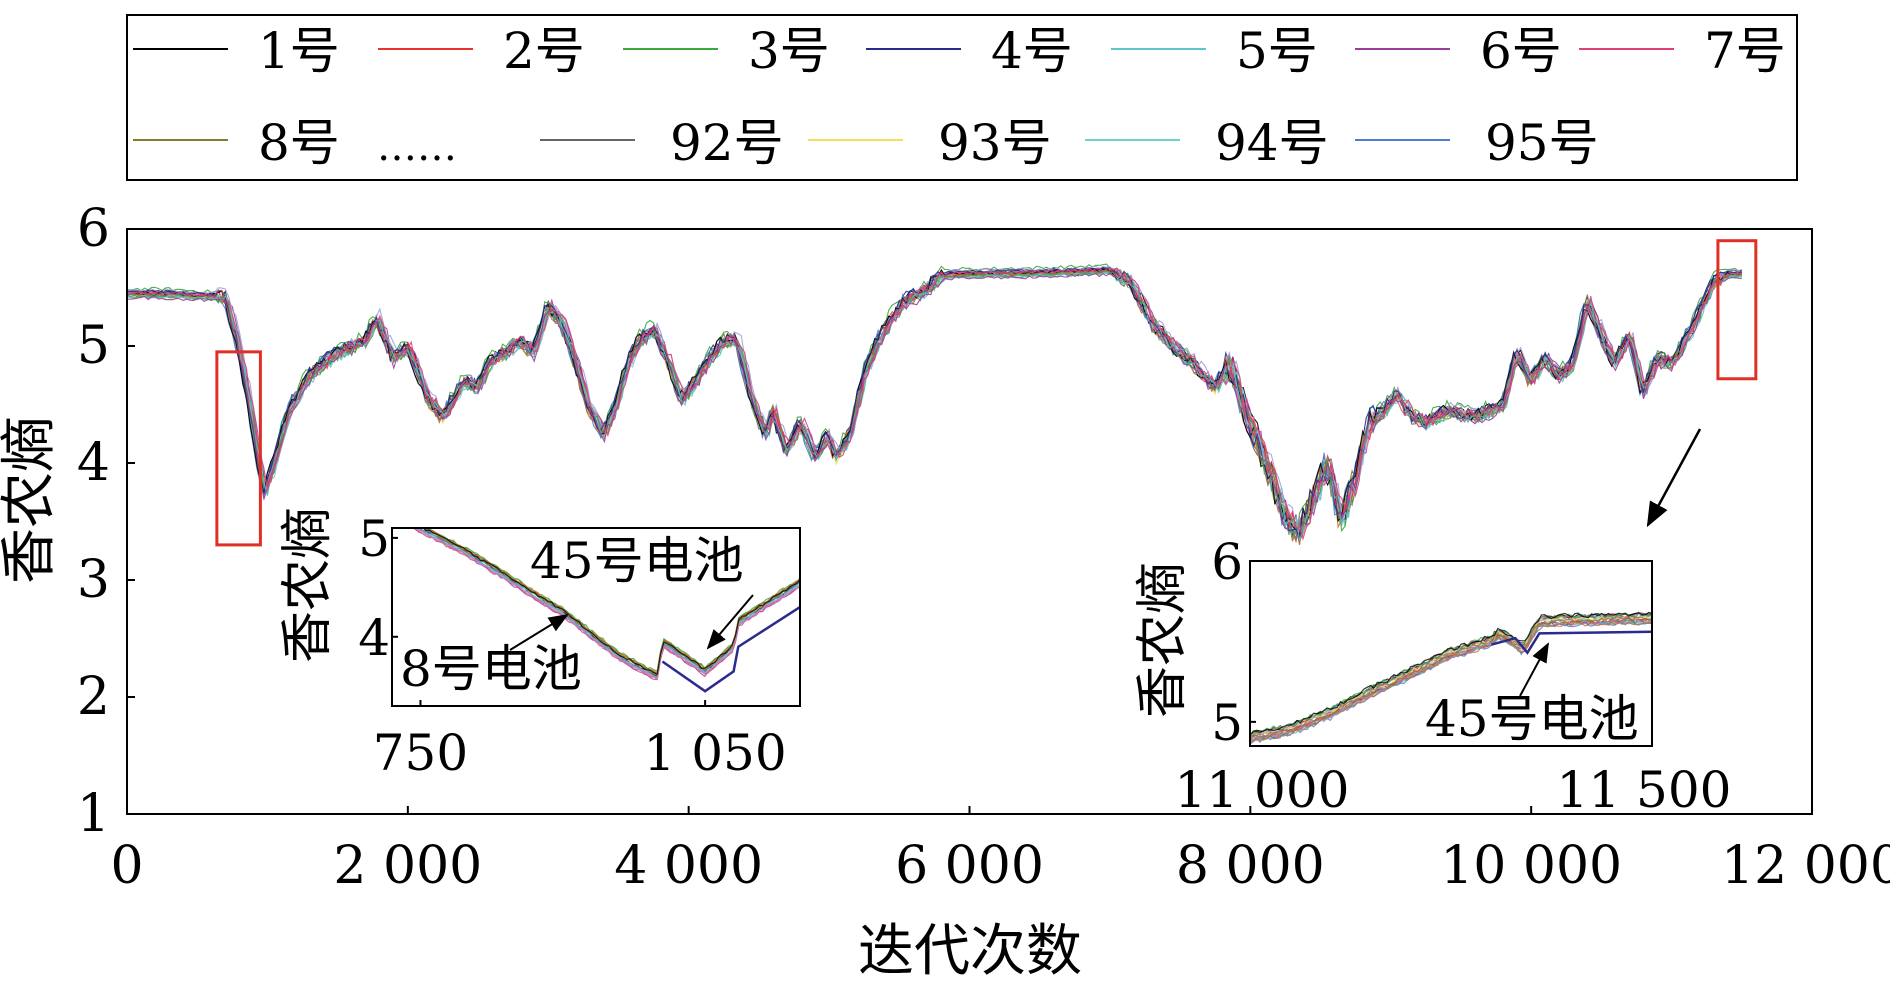  Describe the element at coordinates (1272, 143) in the screenshot. I see `legend-label: 94号` at that location.